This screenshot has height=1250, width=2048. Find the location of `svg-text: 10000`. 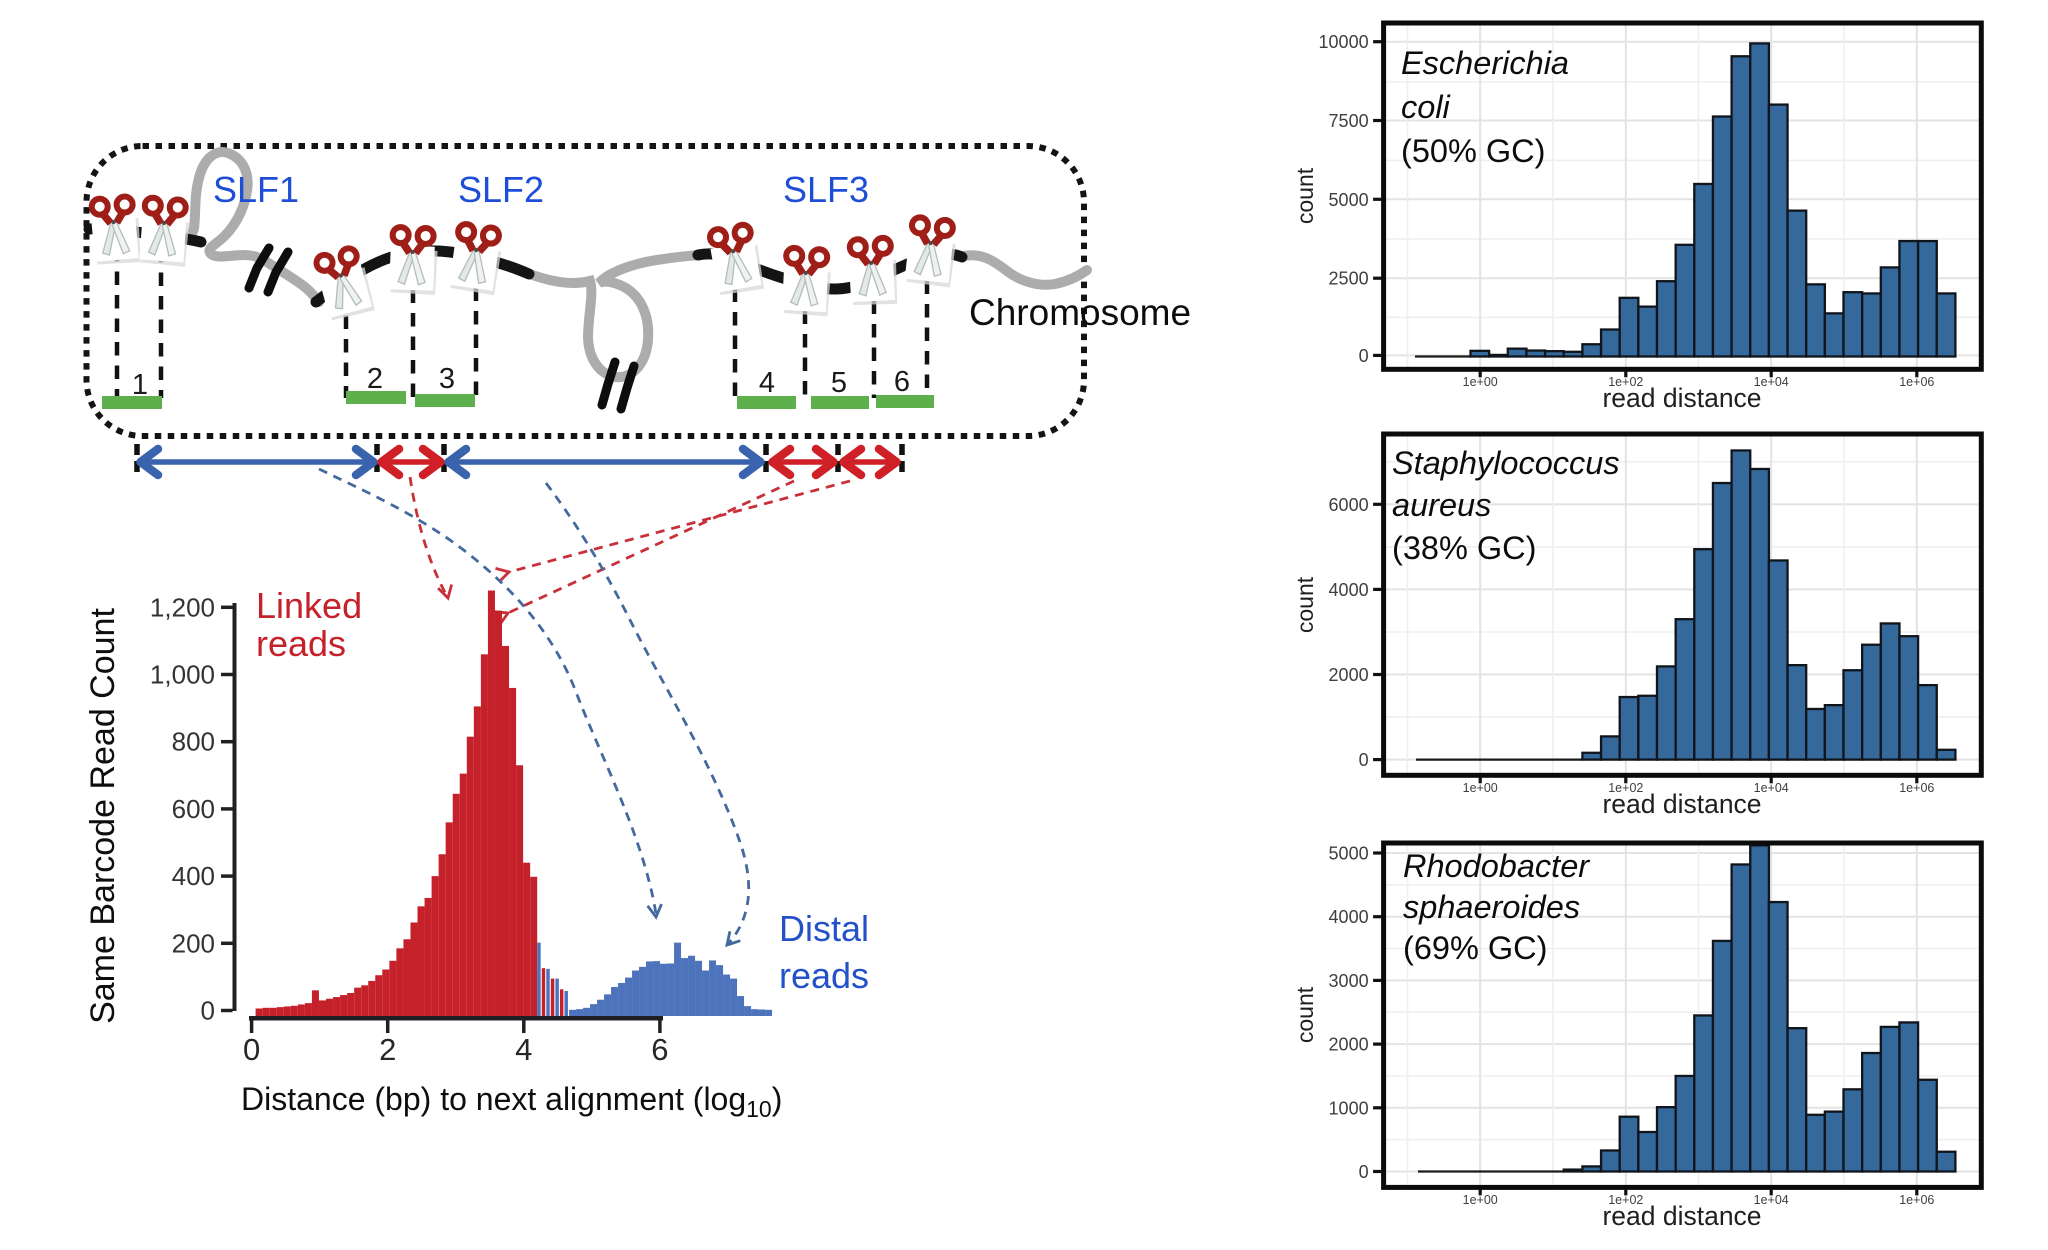

svg-text: 10000 is located at coordinates (1344, 42).